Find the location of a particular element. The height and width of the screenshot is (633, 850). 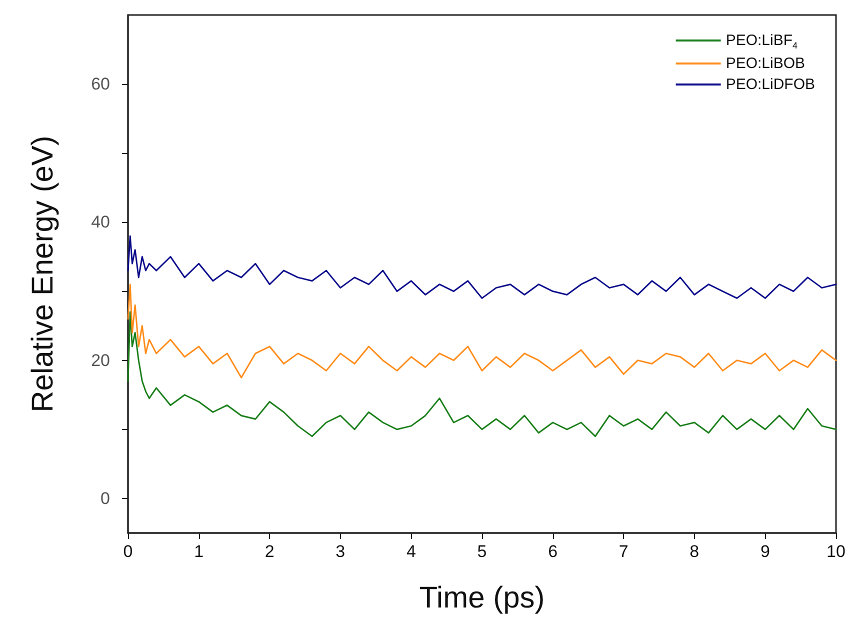

x-tick-label: 1 is located at coordinates (199, 551).